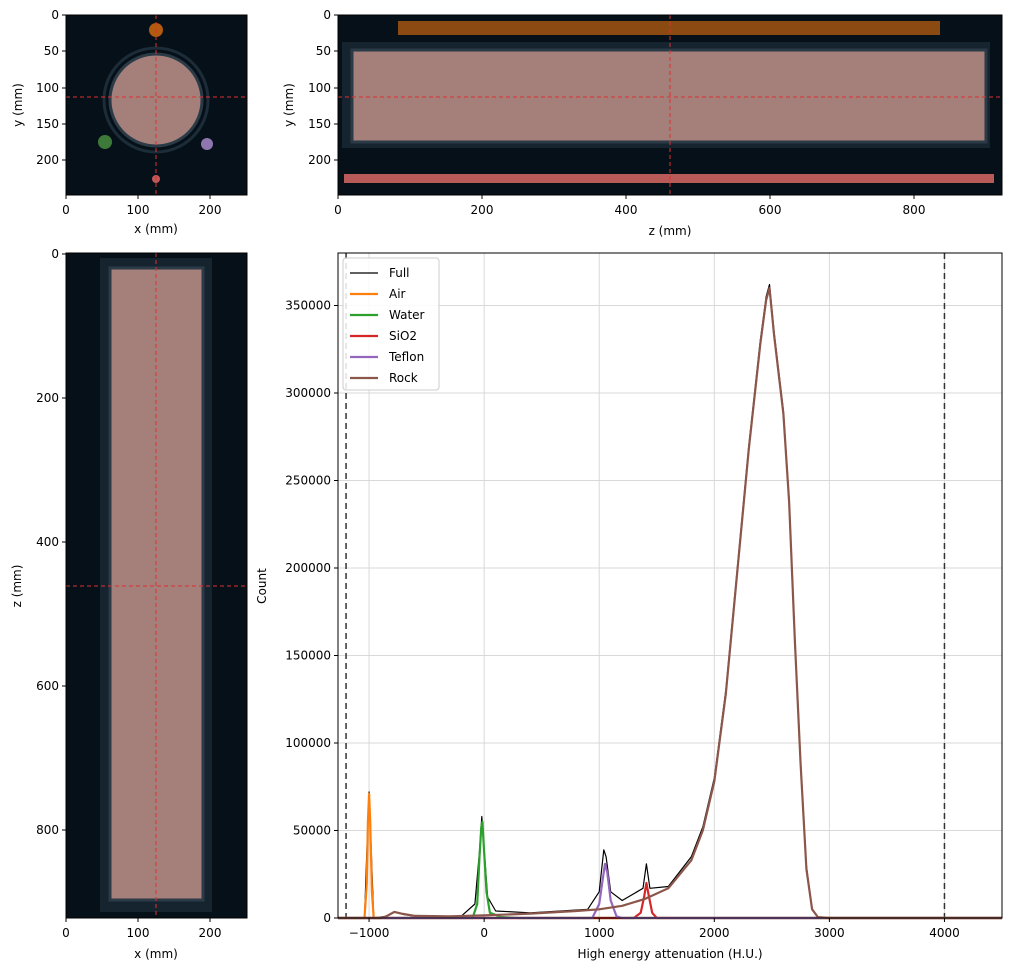  What do you see at coordinates (47, 830) in the screenshot?
I see `xz-ytick-label: 800` at bounding box center [47, 830].